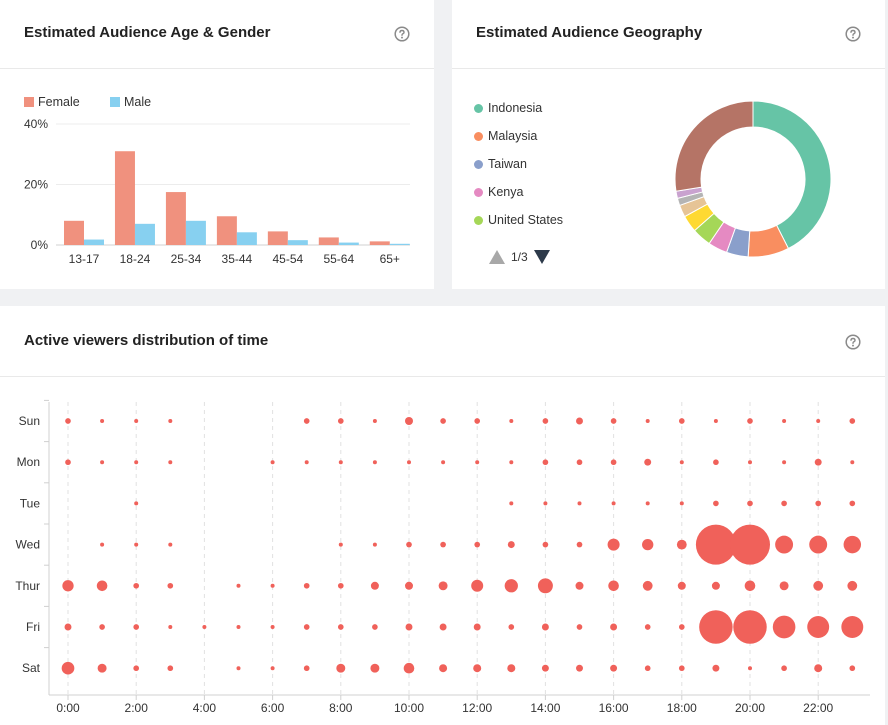 The image size is (888, 725). What do you see at coordinates (518, 220) in the screenshot?
I see `legend-item: United States` at bounding box center [518, 220].